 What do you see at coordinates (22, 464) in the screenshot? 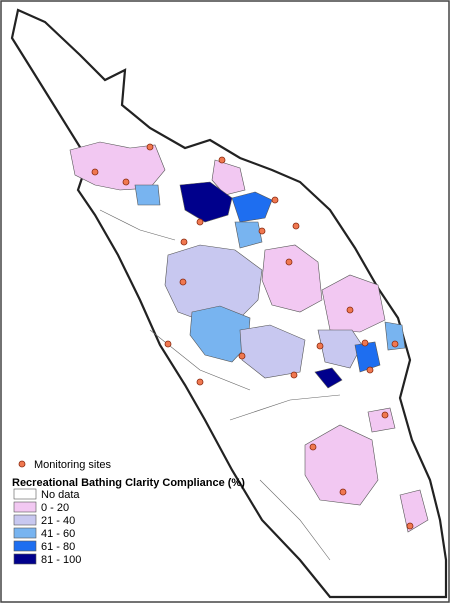
I see `legend-site-symbol` at bounding box center [22, 464].